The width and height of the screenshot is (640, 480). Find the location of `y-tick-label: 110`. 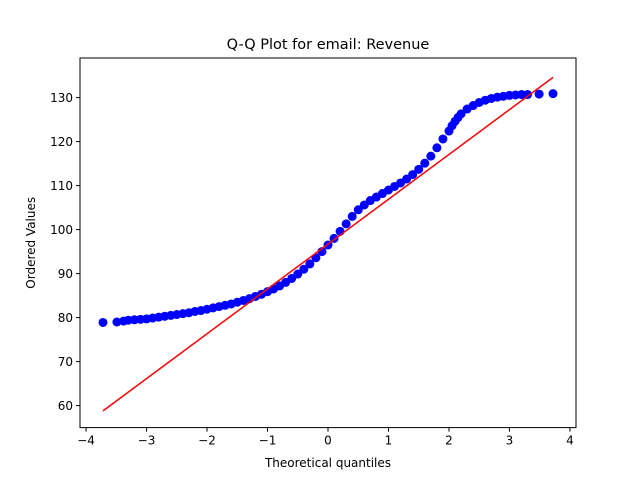

y-tick-label: 110 is located at coordinates (61, 186).